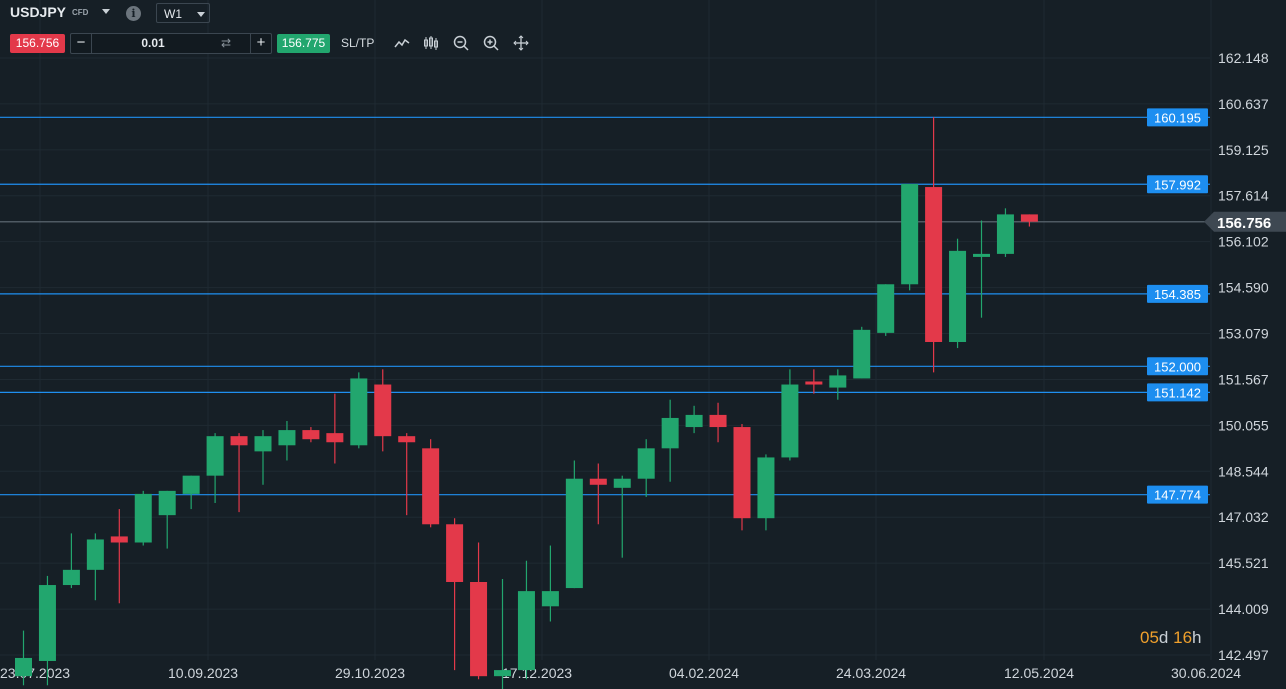 This screenshot has height=689, width=1286. Describe the element at coordinates (1243, 58) in the screenshot. I see `y-axis-tick-label: 162.148` at that location.